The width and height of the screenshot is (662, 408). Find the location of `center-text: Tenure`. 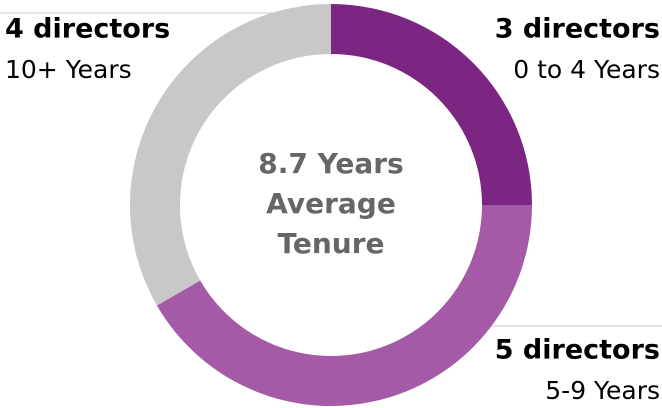

center-text: Tenure is located at coordinates (330, 243).